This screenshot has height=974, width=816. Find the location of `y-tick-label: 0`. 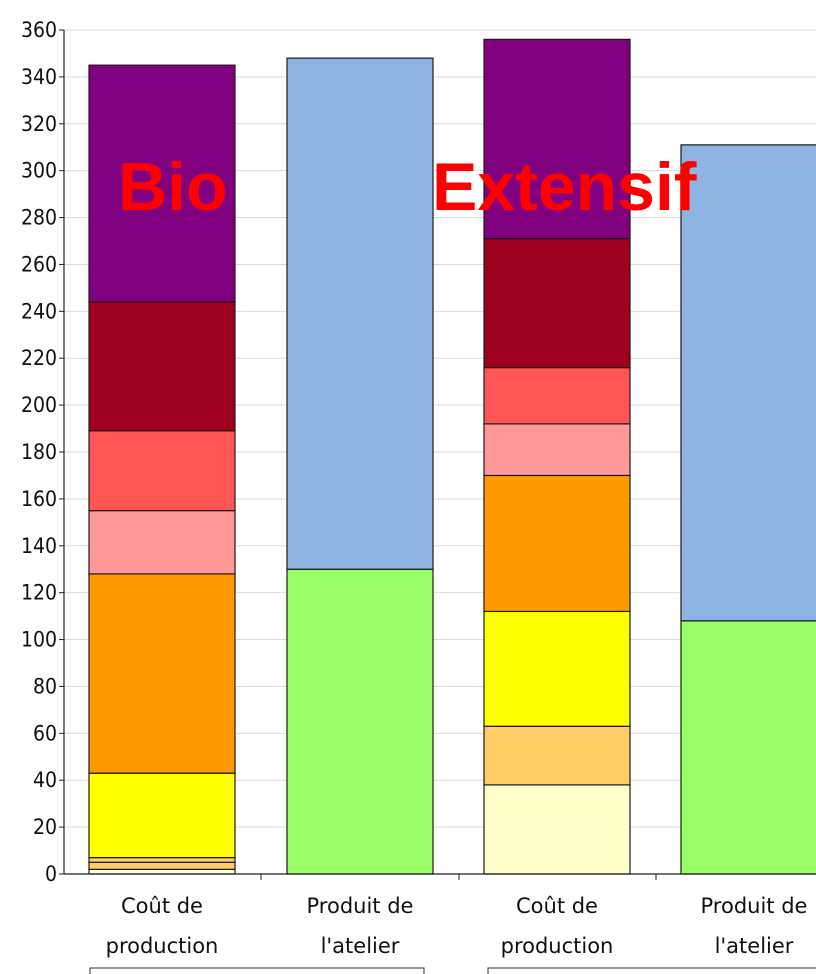

y-tick-label: 0 is located at coordinates (51, 874).